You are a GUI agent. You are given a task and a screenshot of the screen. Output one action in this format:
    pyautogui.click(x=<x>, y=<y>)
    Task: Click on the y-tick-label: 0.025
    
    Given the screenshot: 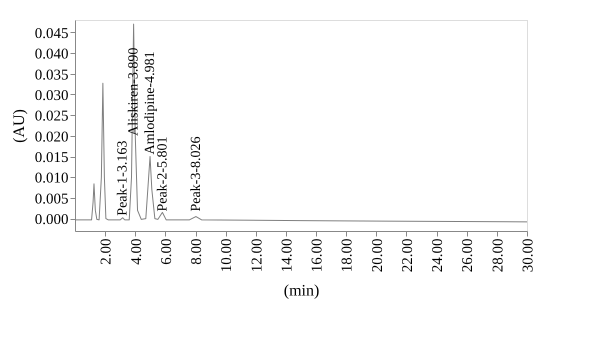 What is the action you would take?
    pyautogui.click(x=51, y=116)
    